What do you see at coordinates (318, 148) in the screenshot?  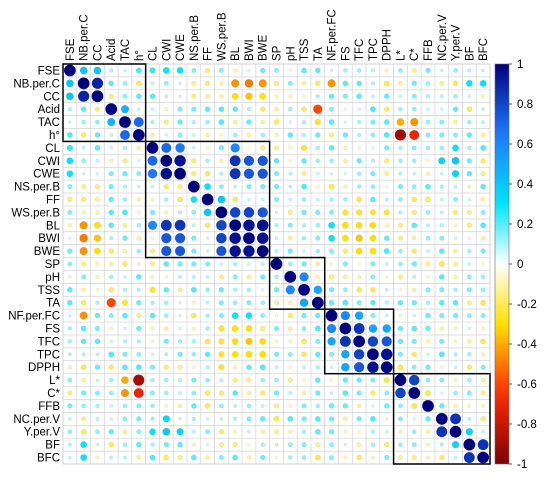 I see `correlation-circle-CL-TA` at bounding box center [318, 148].